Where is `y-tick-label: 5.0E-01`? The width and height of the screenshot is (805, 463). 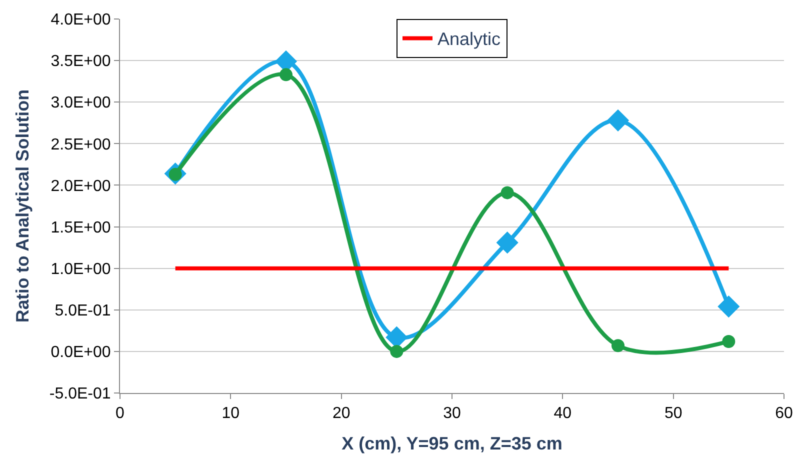
y-tick-label: 5.0E-01 is located at coordinates (82, 311).